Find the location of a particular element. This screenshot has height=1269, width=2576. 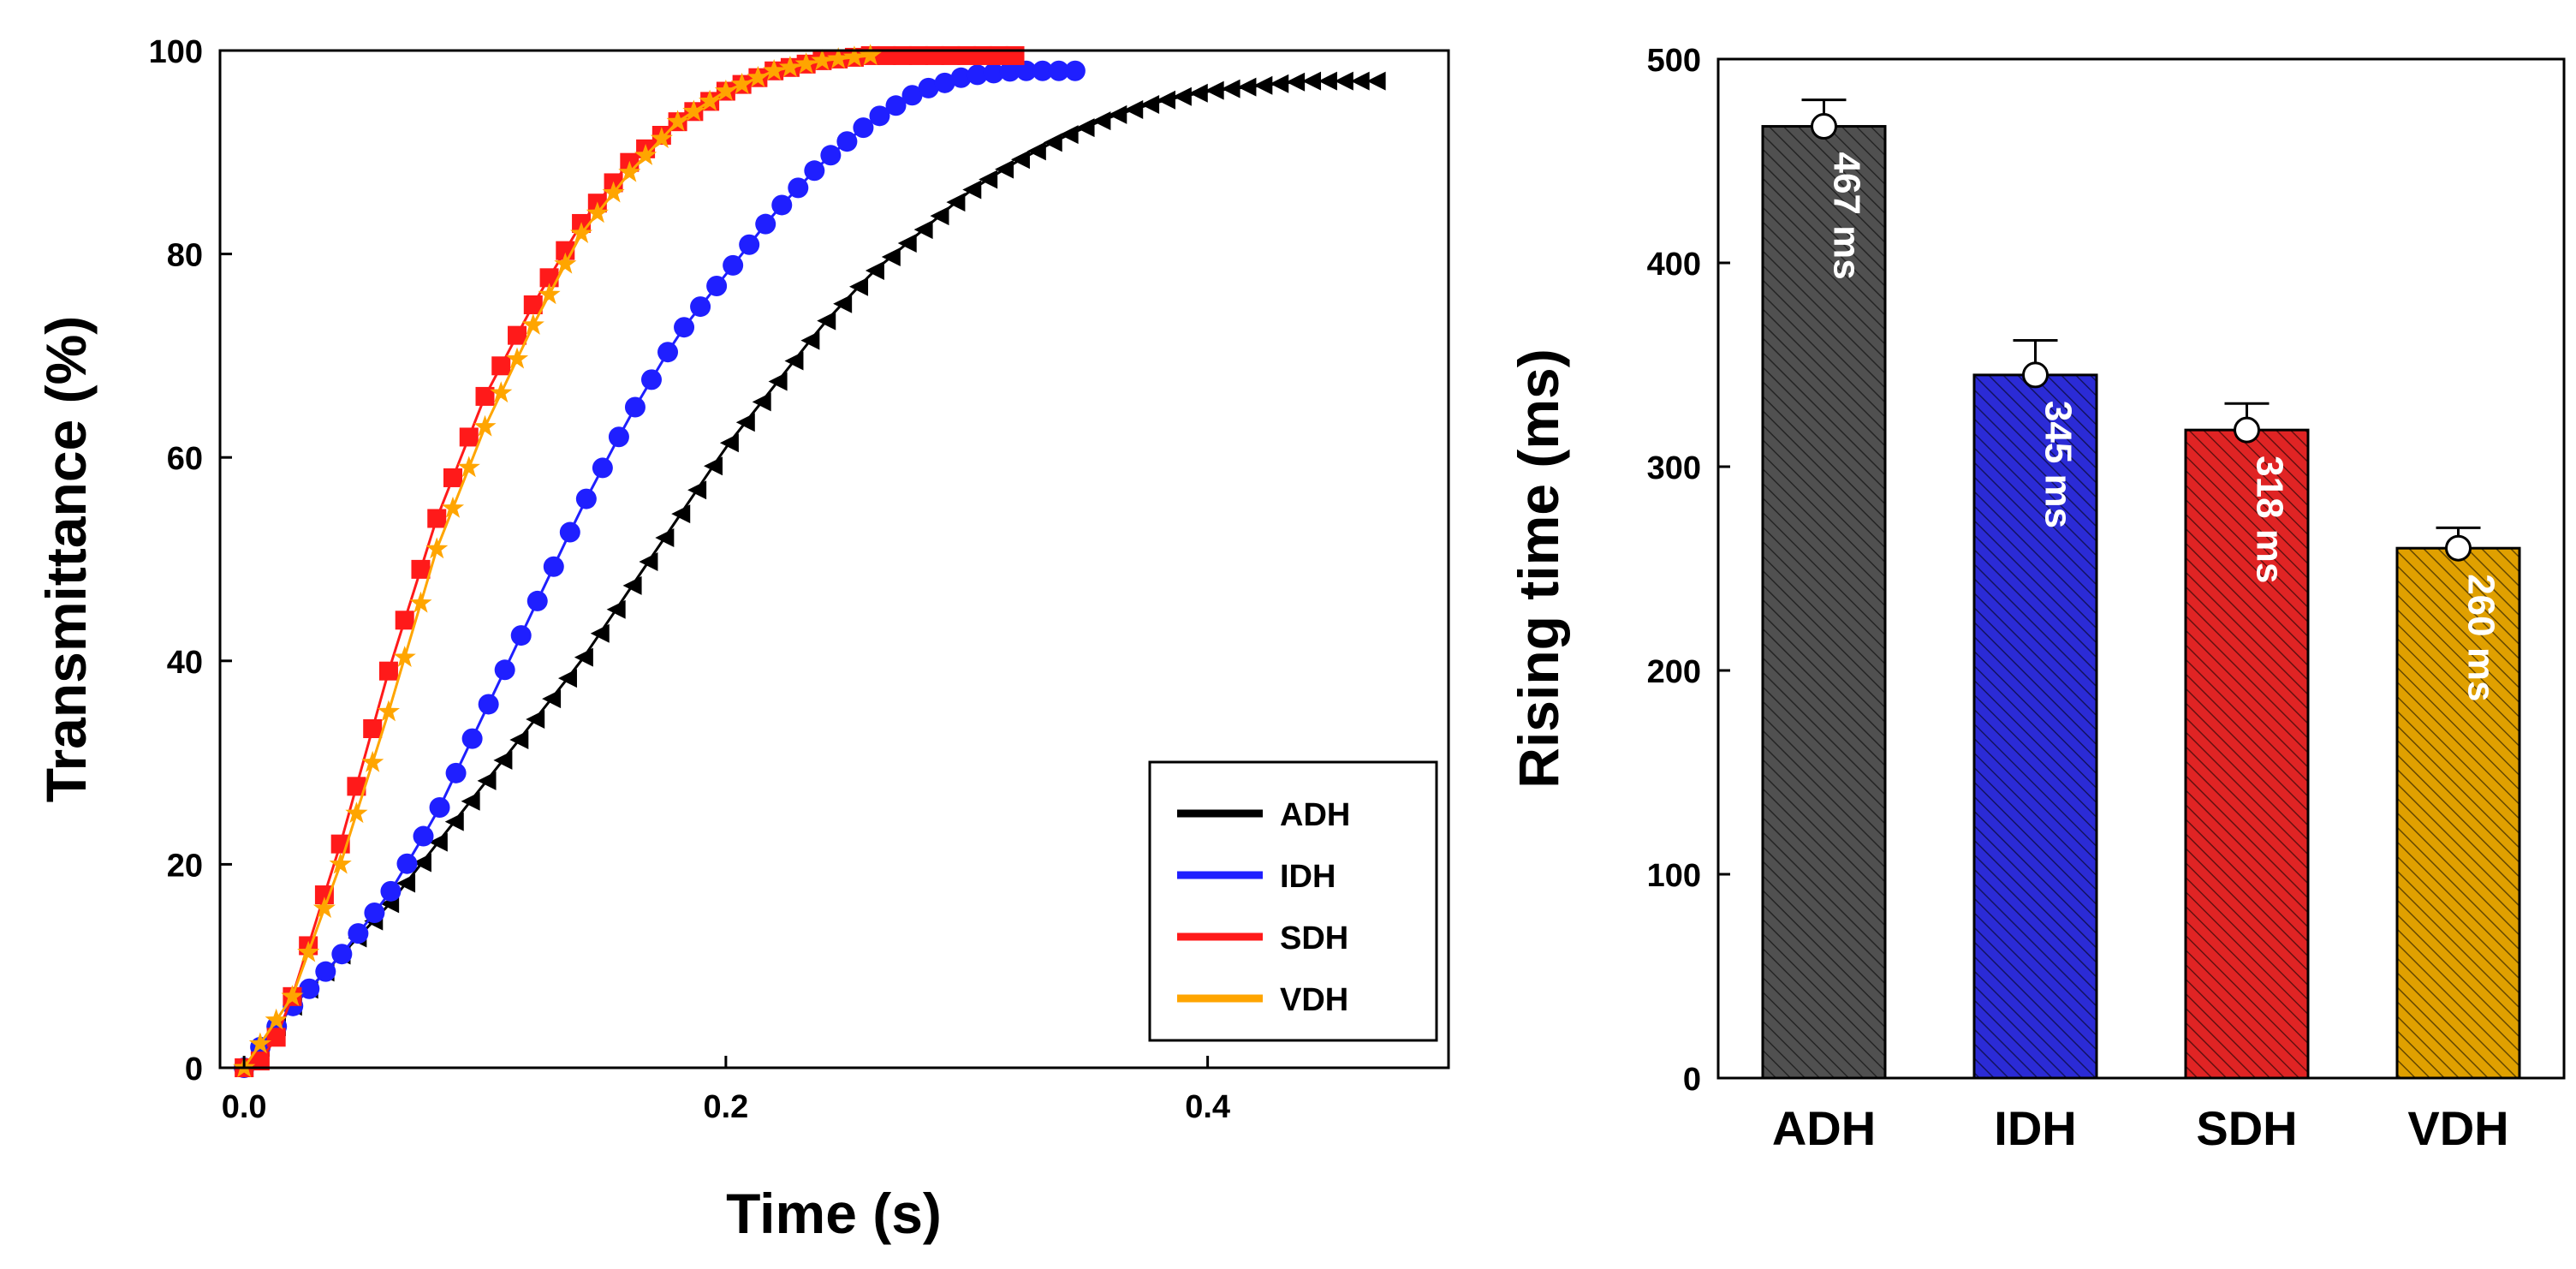

bar-chart-y-axis-title: Rising time (ms) is located at coordinates (1538, 568).